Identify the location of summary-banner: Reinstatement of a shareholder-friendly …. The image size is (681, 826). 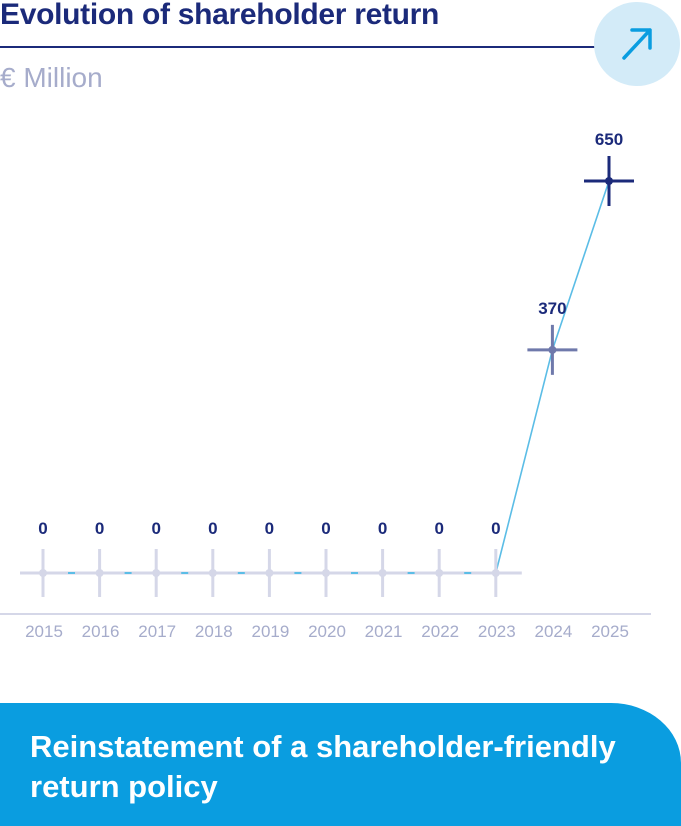
(340, 764).